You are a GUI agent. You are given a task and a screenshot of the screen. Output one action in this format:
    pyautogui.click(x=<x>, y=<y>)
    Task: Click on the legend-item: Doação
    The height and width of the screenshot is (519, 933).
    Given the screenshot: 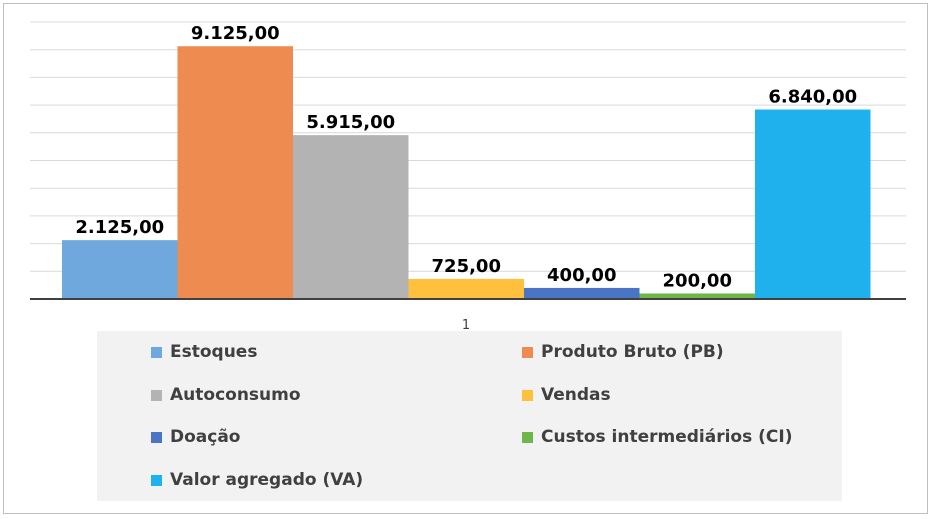 What is the action you would take?
    pyautogui.click(x=196, y=437)
    